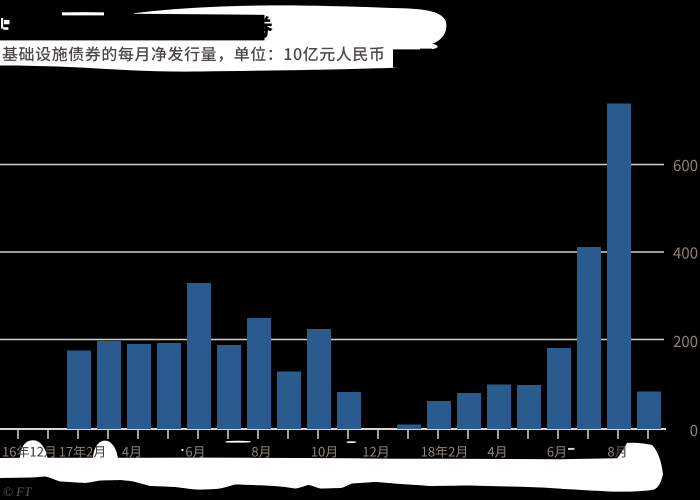 The width and height of the screenshot is (700, 500). I want to click on svg-text: © FT, so click(17, 491).